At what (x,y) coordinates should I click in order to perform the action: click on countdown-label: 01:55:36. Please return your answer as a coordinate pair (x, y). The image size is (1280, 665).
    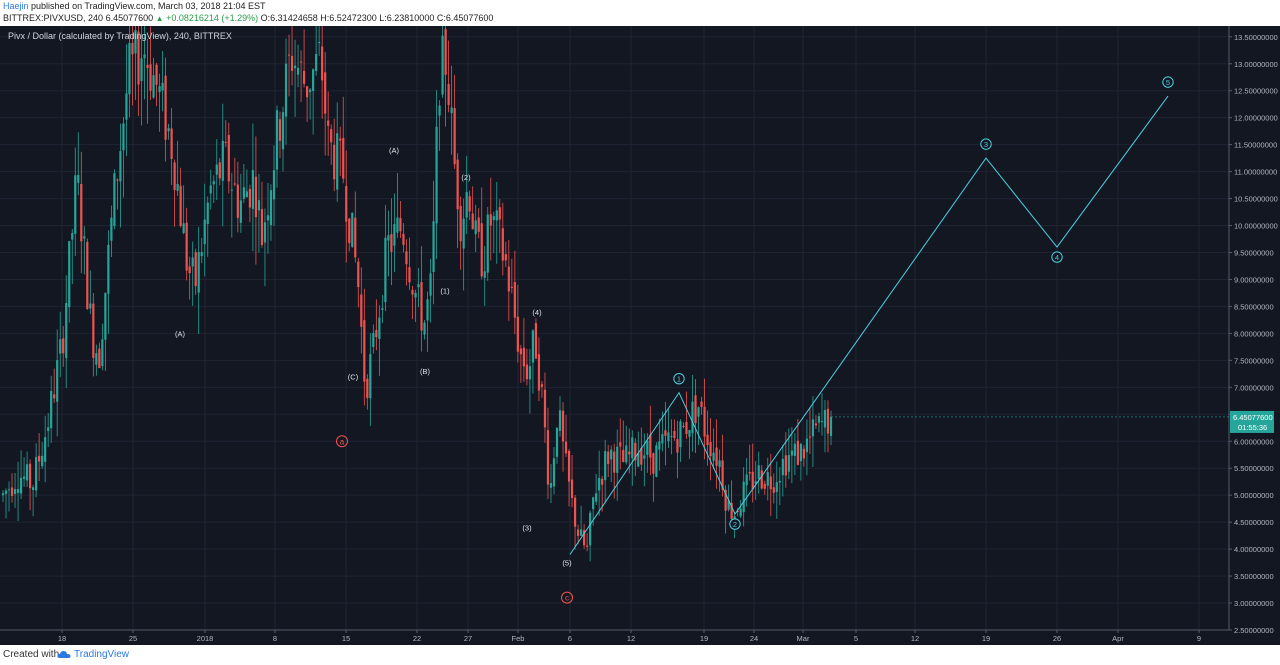
    Looking at the image, I should click on (1252, 427).